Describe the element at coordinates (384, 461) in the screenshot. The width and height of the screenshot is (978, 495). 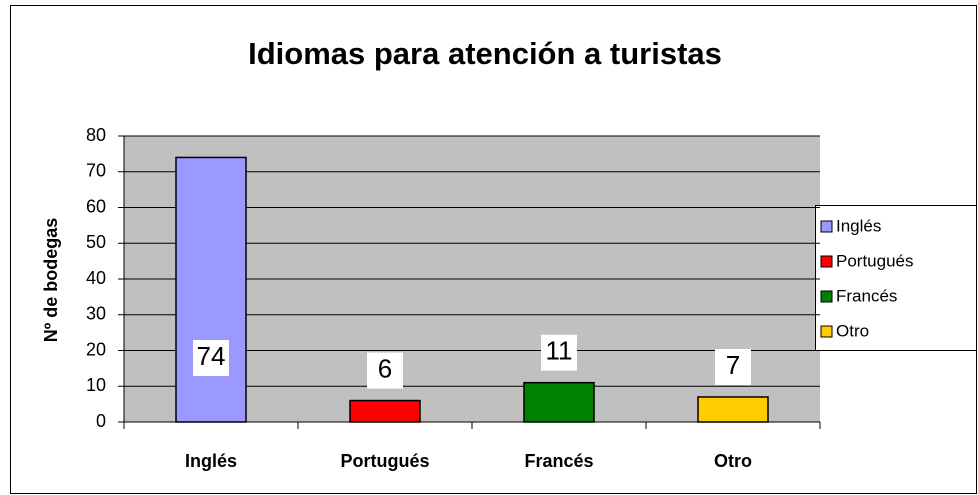
I see `x-tick-label: Portugués` at that location.